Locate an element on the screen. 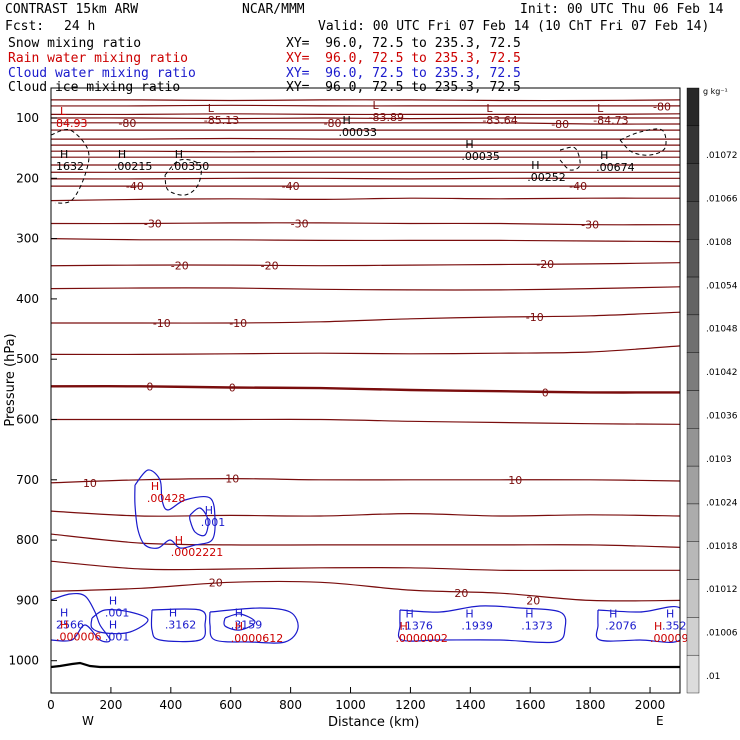  extremum-value: .00215 is located at coordinates (133, 166).